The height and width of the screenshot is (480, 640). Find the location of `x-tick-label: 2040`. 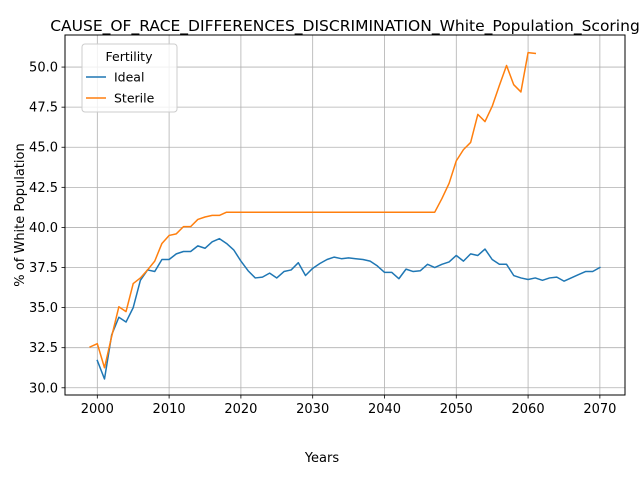

x-tick-label: 2040 is located at coordinates (384, 409).